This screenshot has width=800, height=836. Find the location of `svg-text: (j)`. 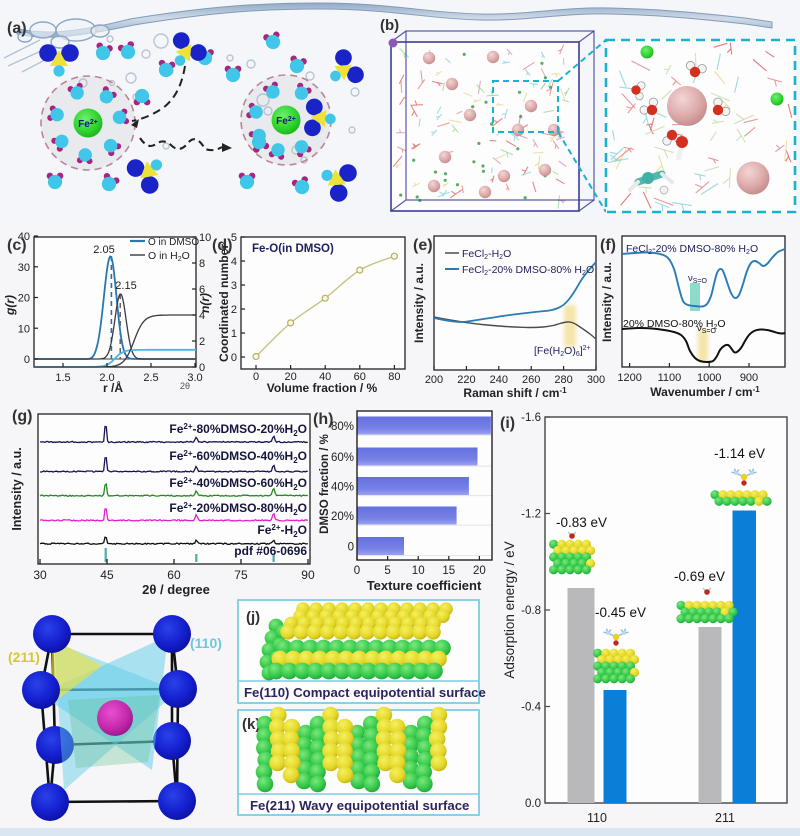

svg-text: (j) is located at coordinates (253, 617).